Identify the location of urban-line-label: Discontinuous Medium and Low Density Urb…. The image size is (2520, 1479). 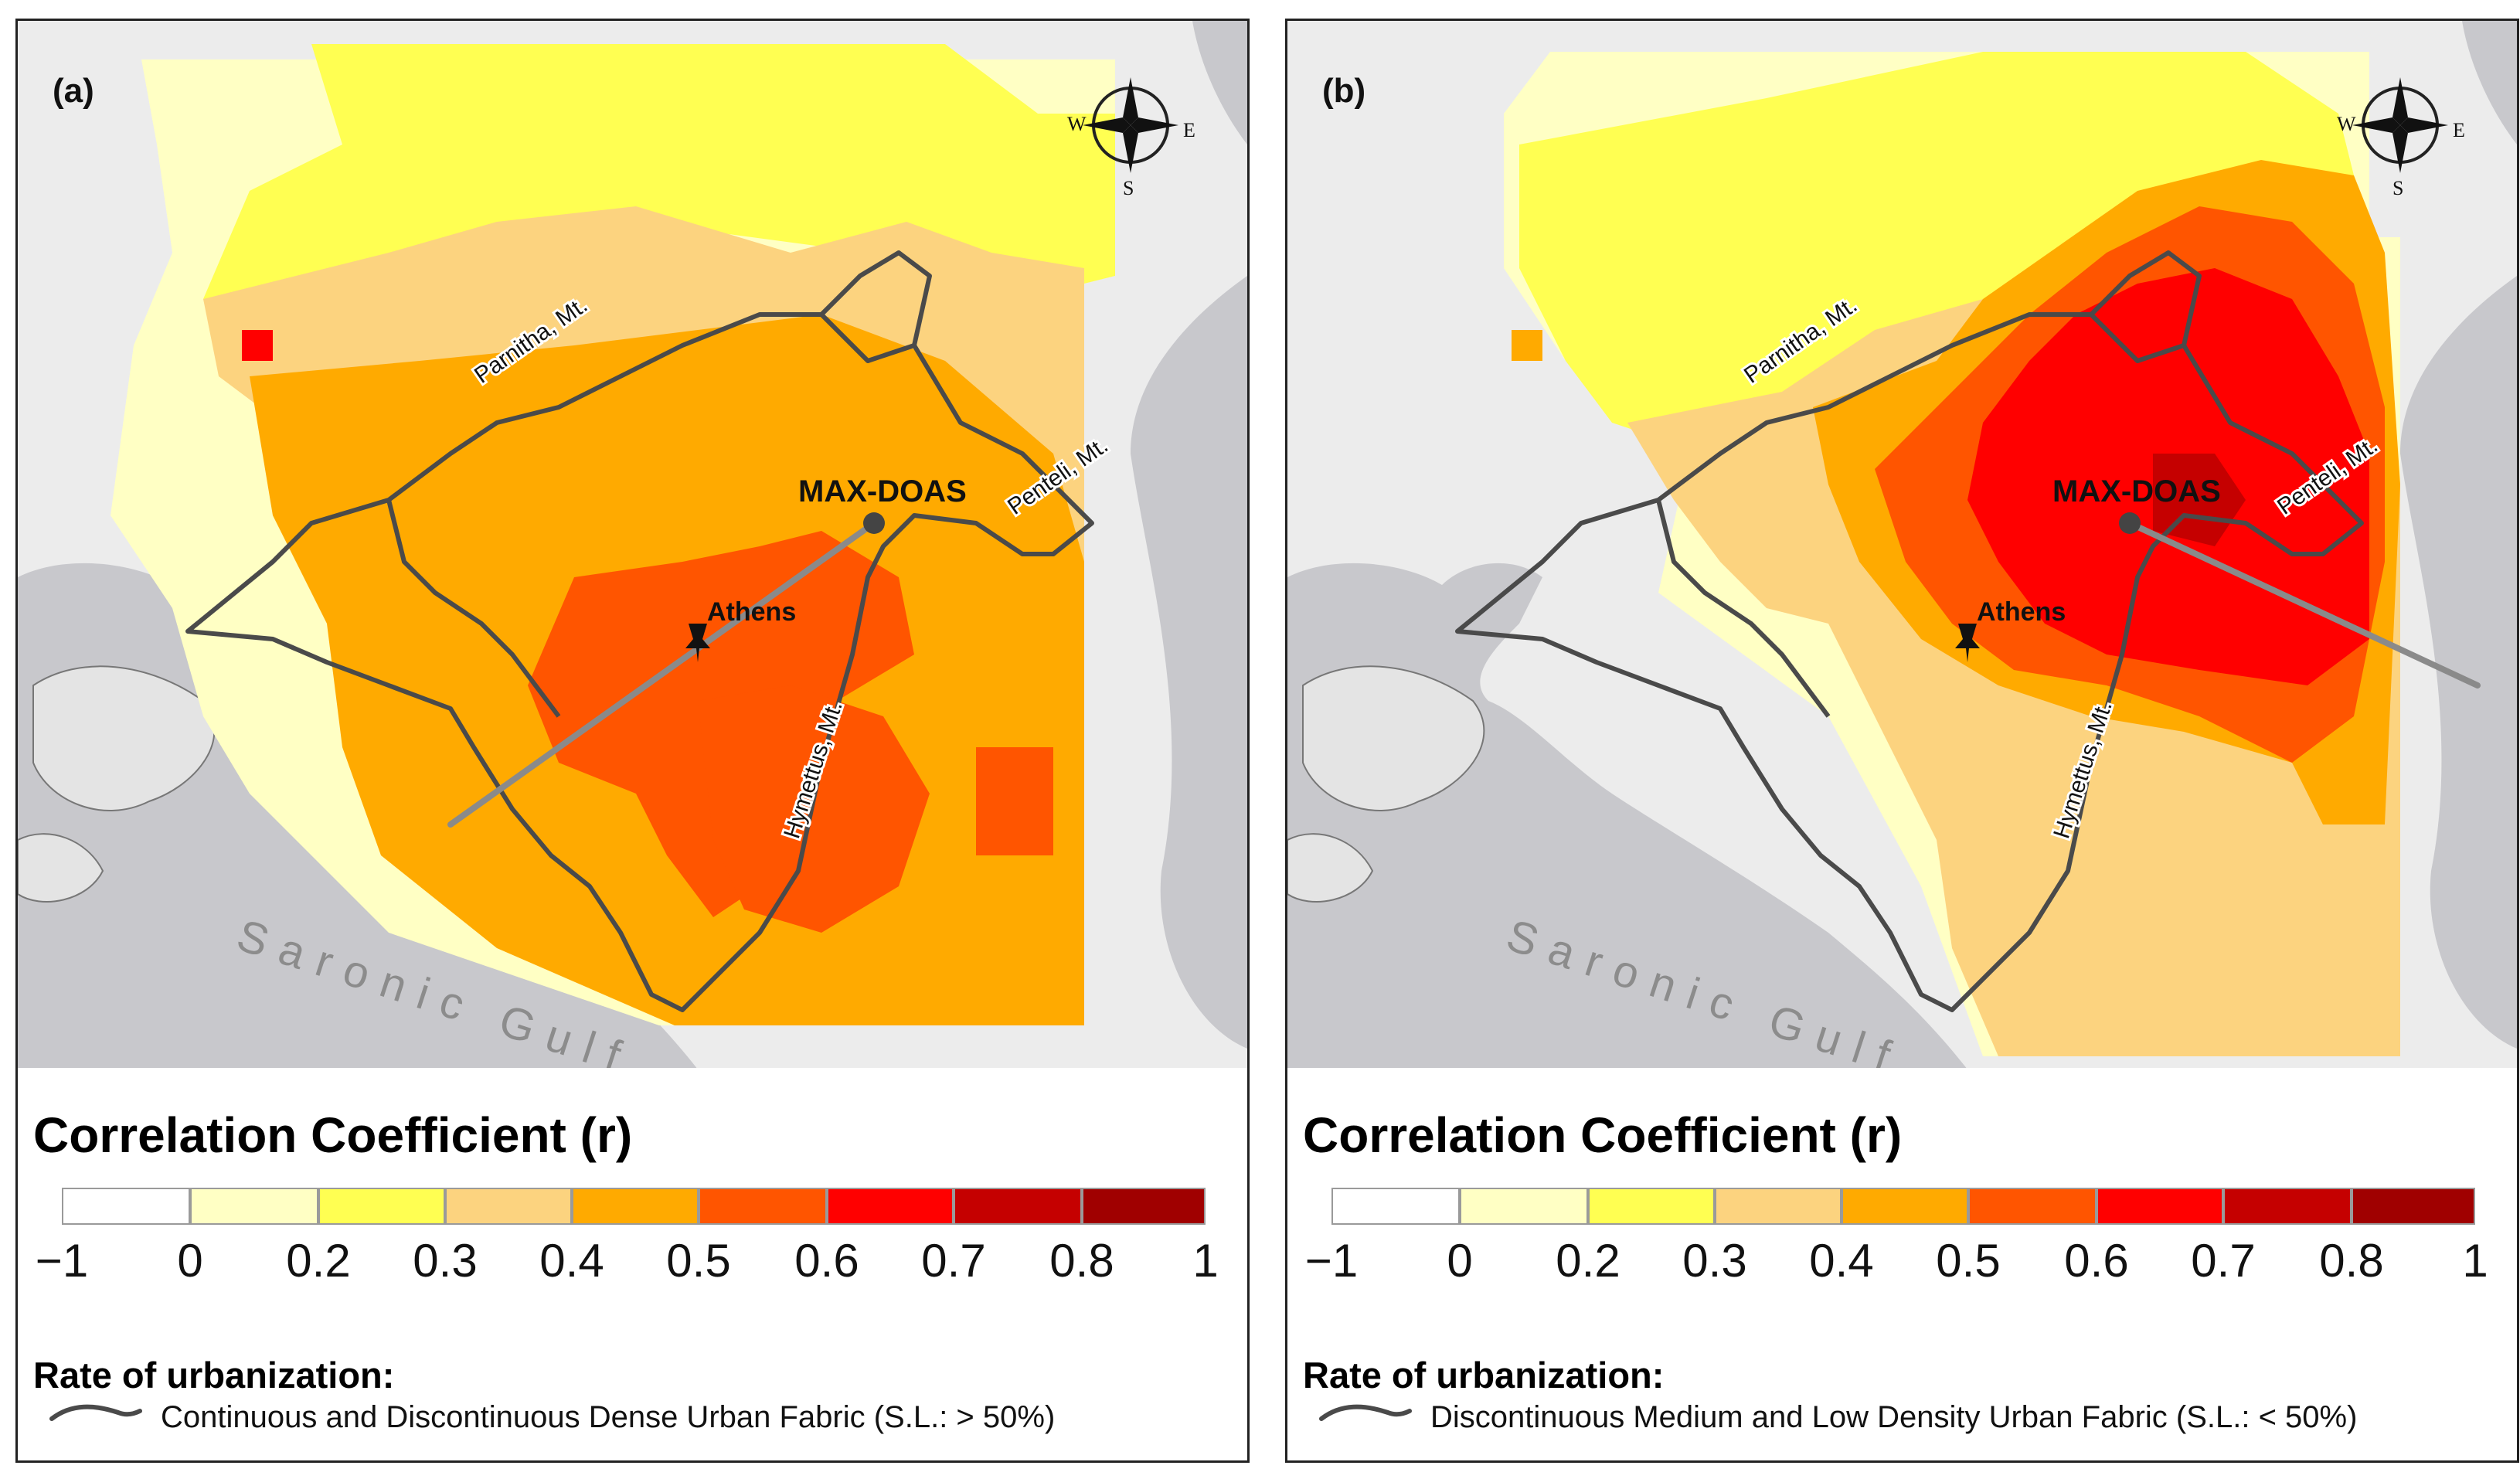
(1894, 1417).